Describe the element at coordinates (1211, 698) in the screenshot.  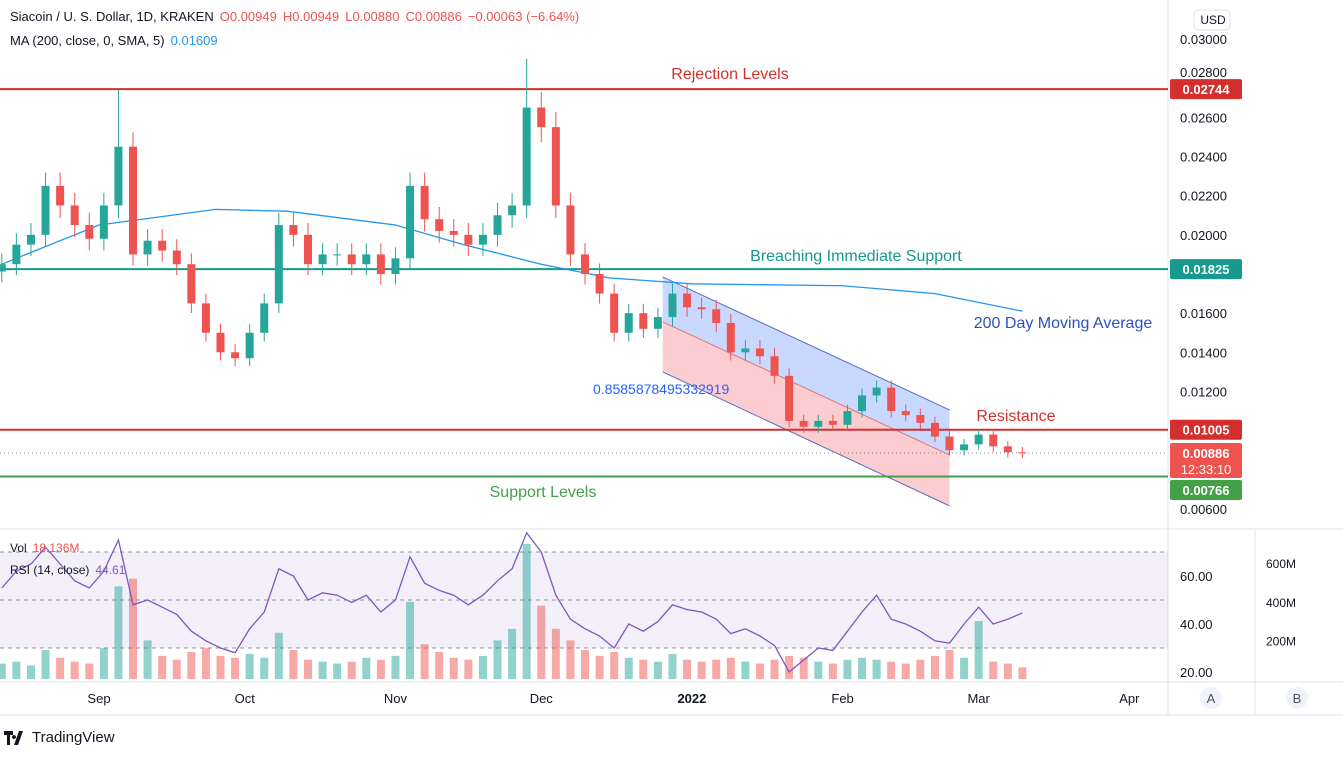
I see `scale-button-a` at that location.